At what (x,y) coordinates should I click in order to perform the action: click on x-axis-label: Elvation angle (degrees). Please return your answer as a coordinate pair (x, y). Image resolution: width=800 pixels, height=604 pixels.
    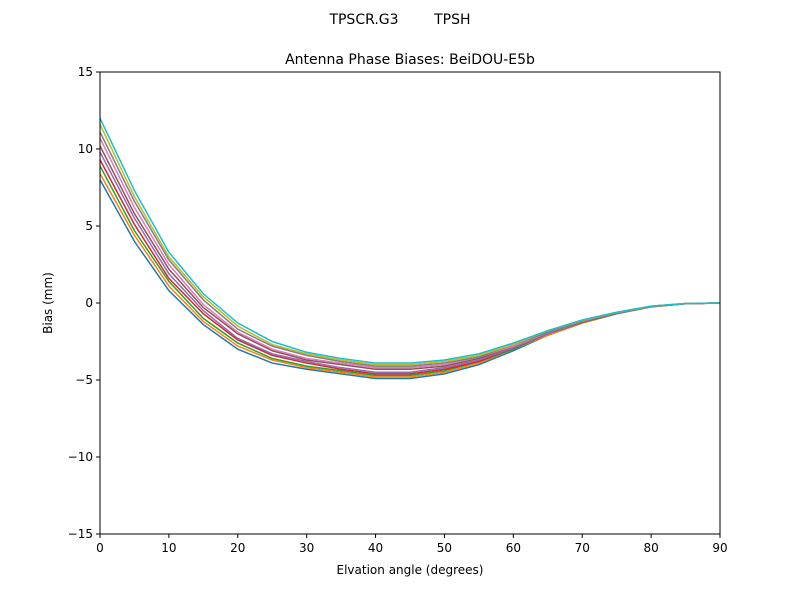
    Looking at the image, I should click on (410, 570).